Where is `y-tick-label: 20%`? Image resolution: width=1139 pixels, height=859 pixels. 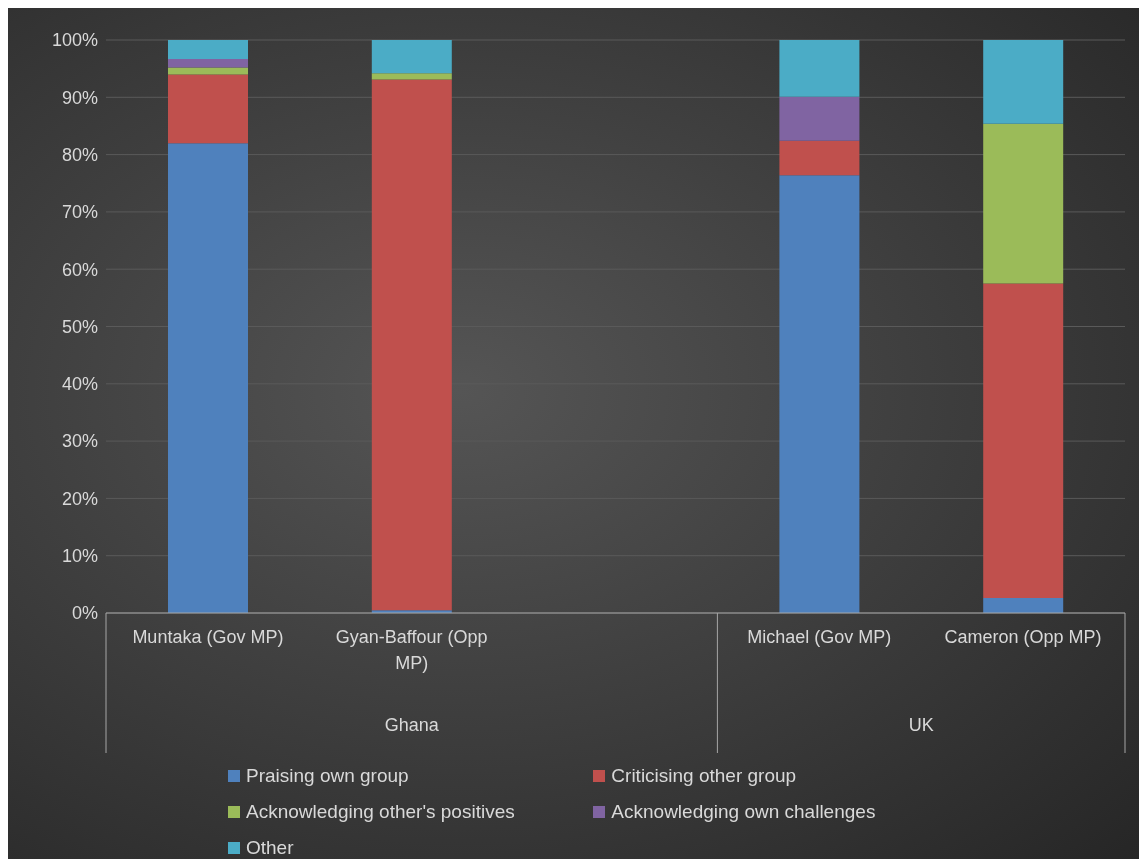 y-tick-label: 20% is located at coordinates (79, 498).